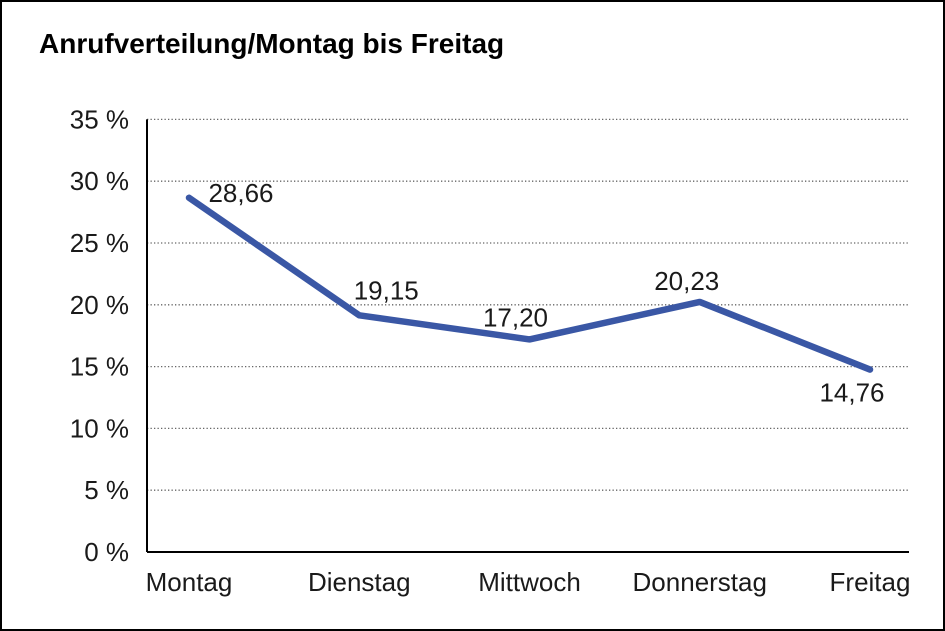  What do you see at coordinates (359, 582) in the screenshot?
I see `x-category-label: Dienstag` at bounding box center [359, 582].